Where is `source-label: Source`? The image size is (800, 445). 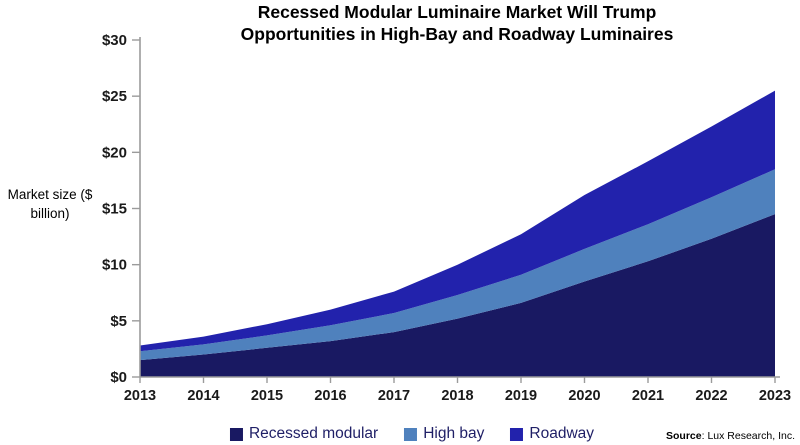
source-label: Source is located at coordinates (684, 436).